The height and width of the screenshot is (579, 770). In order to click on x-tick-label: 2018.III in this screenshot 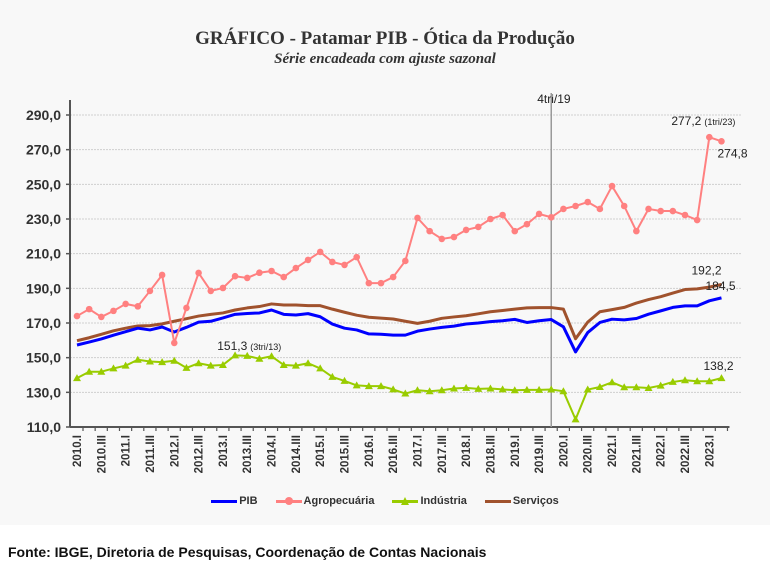, I will do `click(491, 454)`.